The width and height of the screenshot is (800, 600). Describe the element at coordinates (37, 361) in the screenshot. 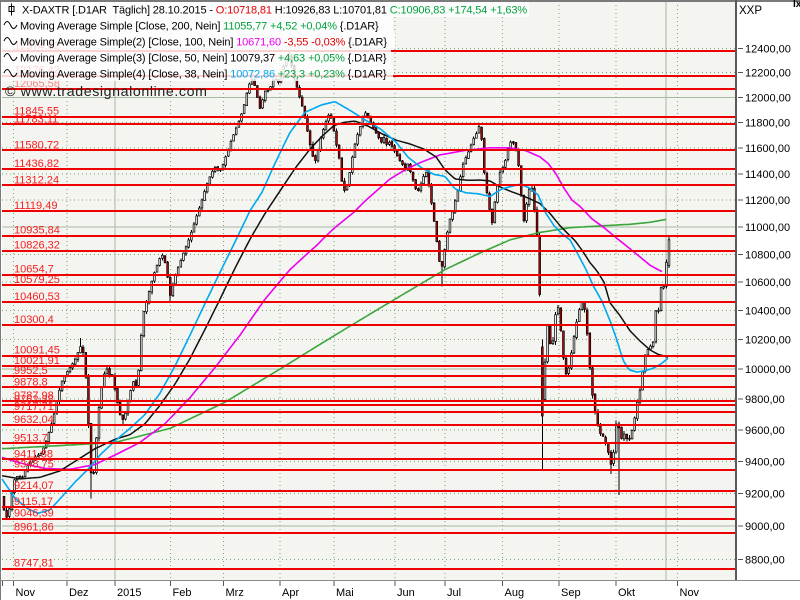

I see `svg-text: 10021,91` at that location.